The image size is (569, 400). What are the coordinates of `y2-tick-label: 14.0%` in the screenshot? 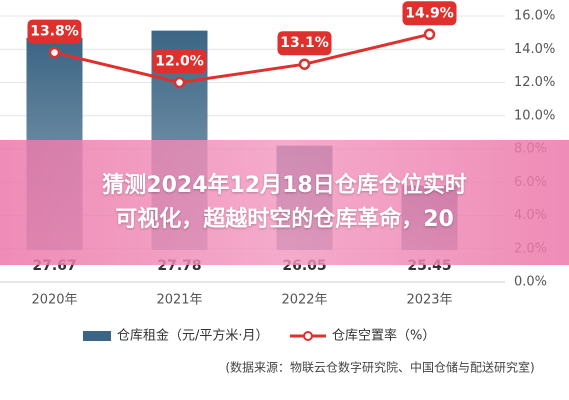 It's located at (534, 49).